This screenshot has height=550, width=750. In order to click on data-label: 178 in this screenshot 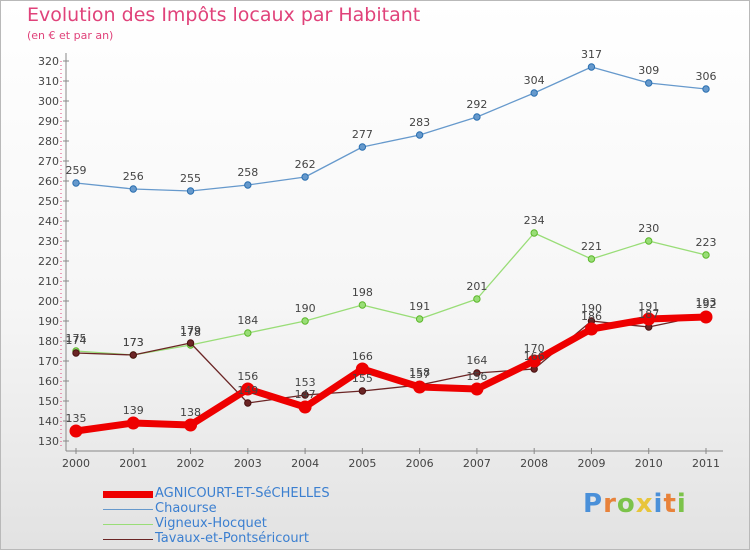, I will do `click(190, 332)`.